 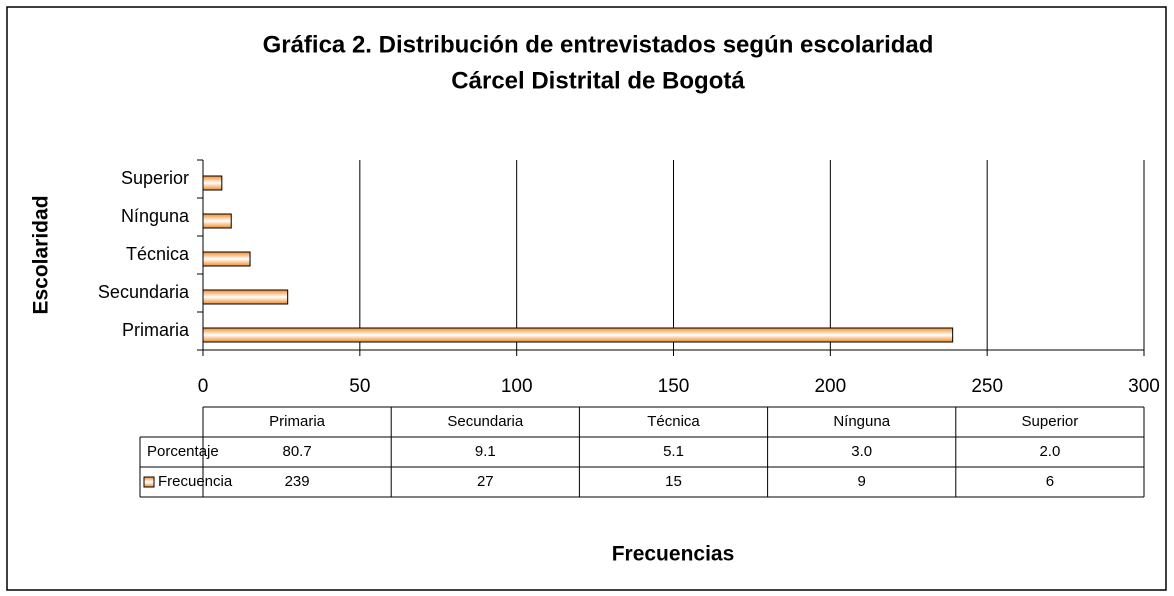 I want to click on x-tick-label: 50, so click(x=359, y=386).